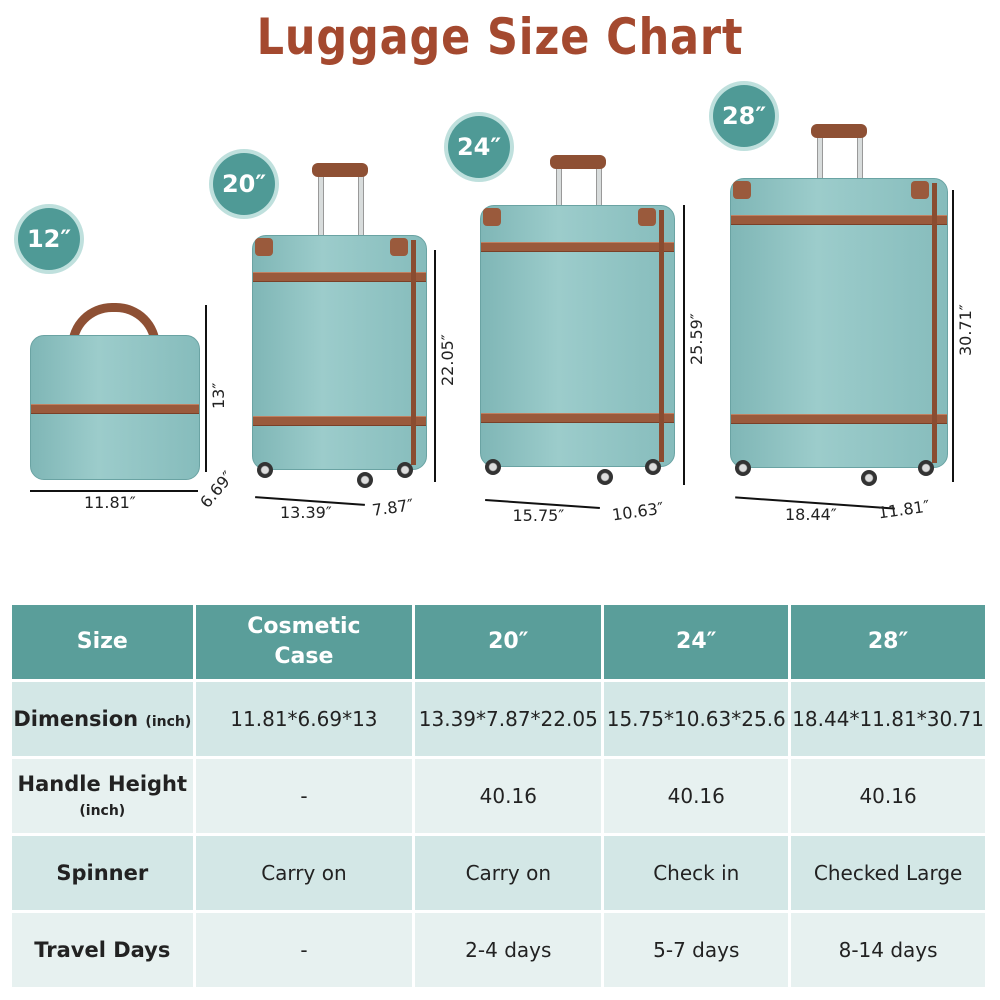 The width and height of the screenshot is (1000, 1000). Describe the element at coordinates (637, 511) in the screenshot. I see `depth-label: 10.63″` at that location.